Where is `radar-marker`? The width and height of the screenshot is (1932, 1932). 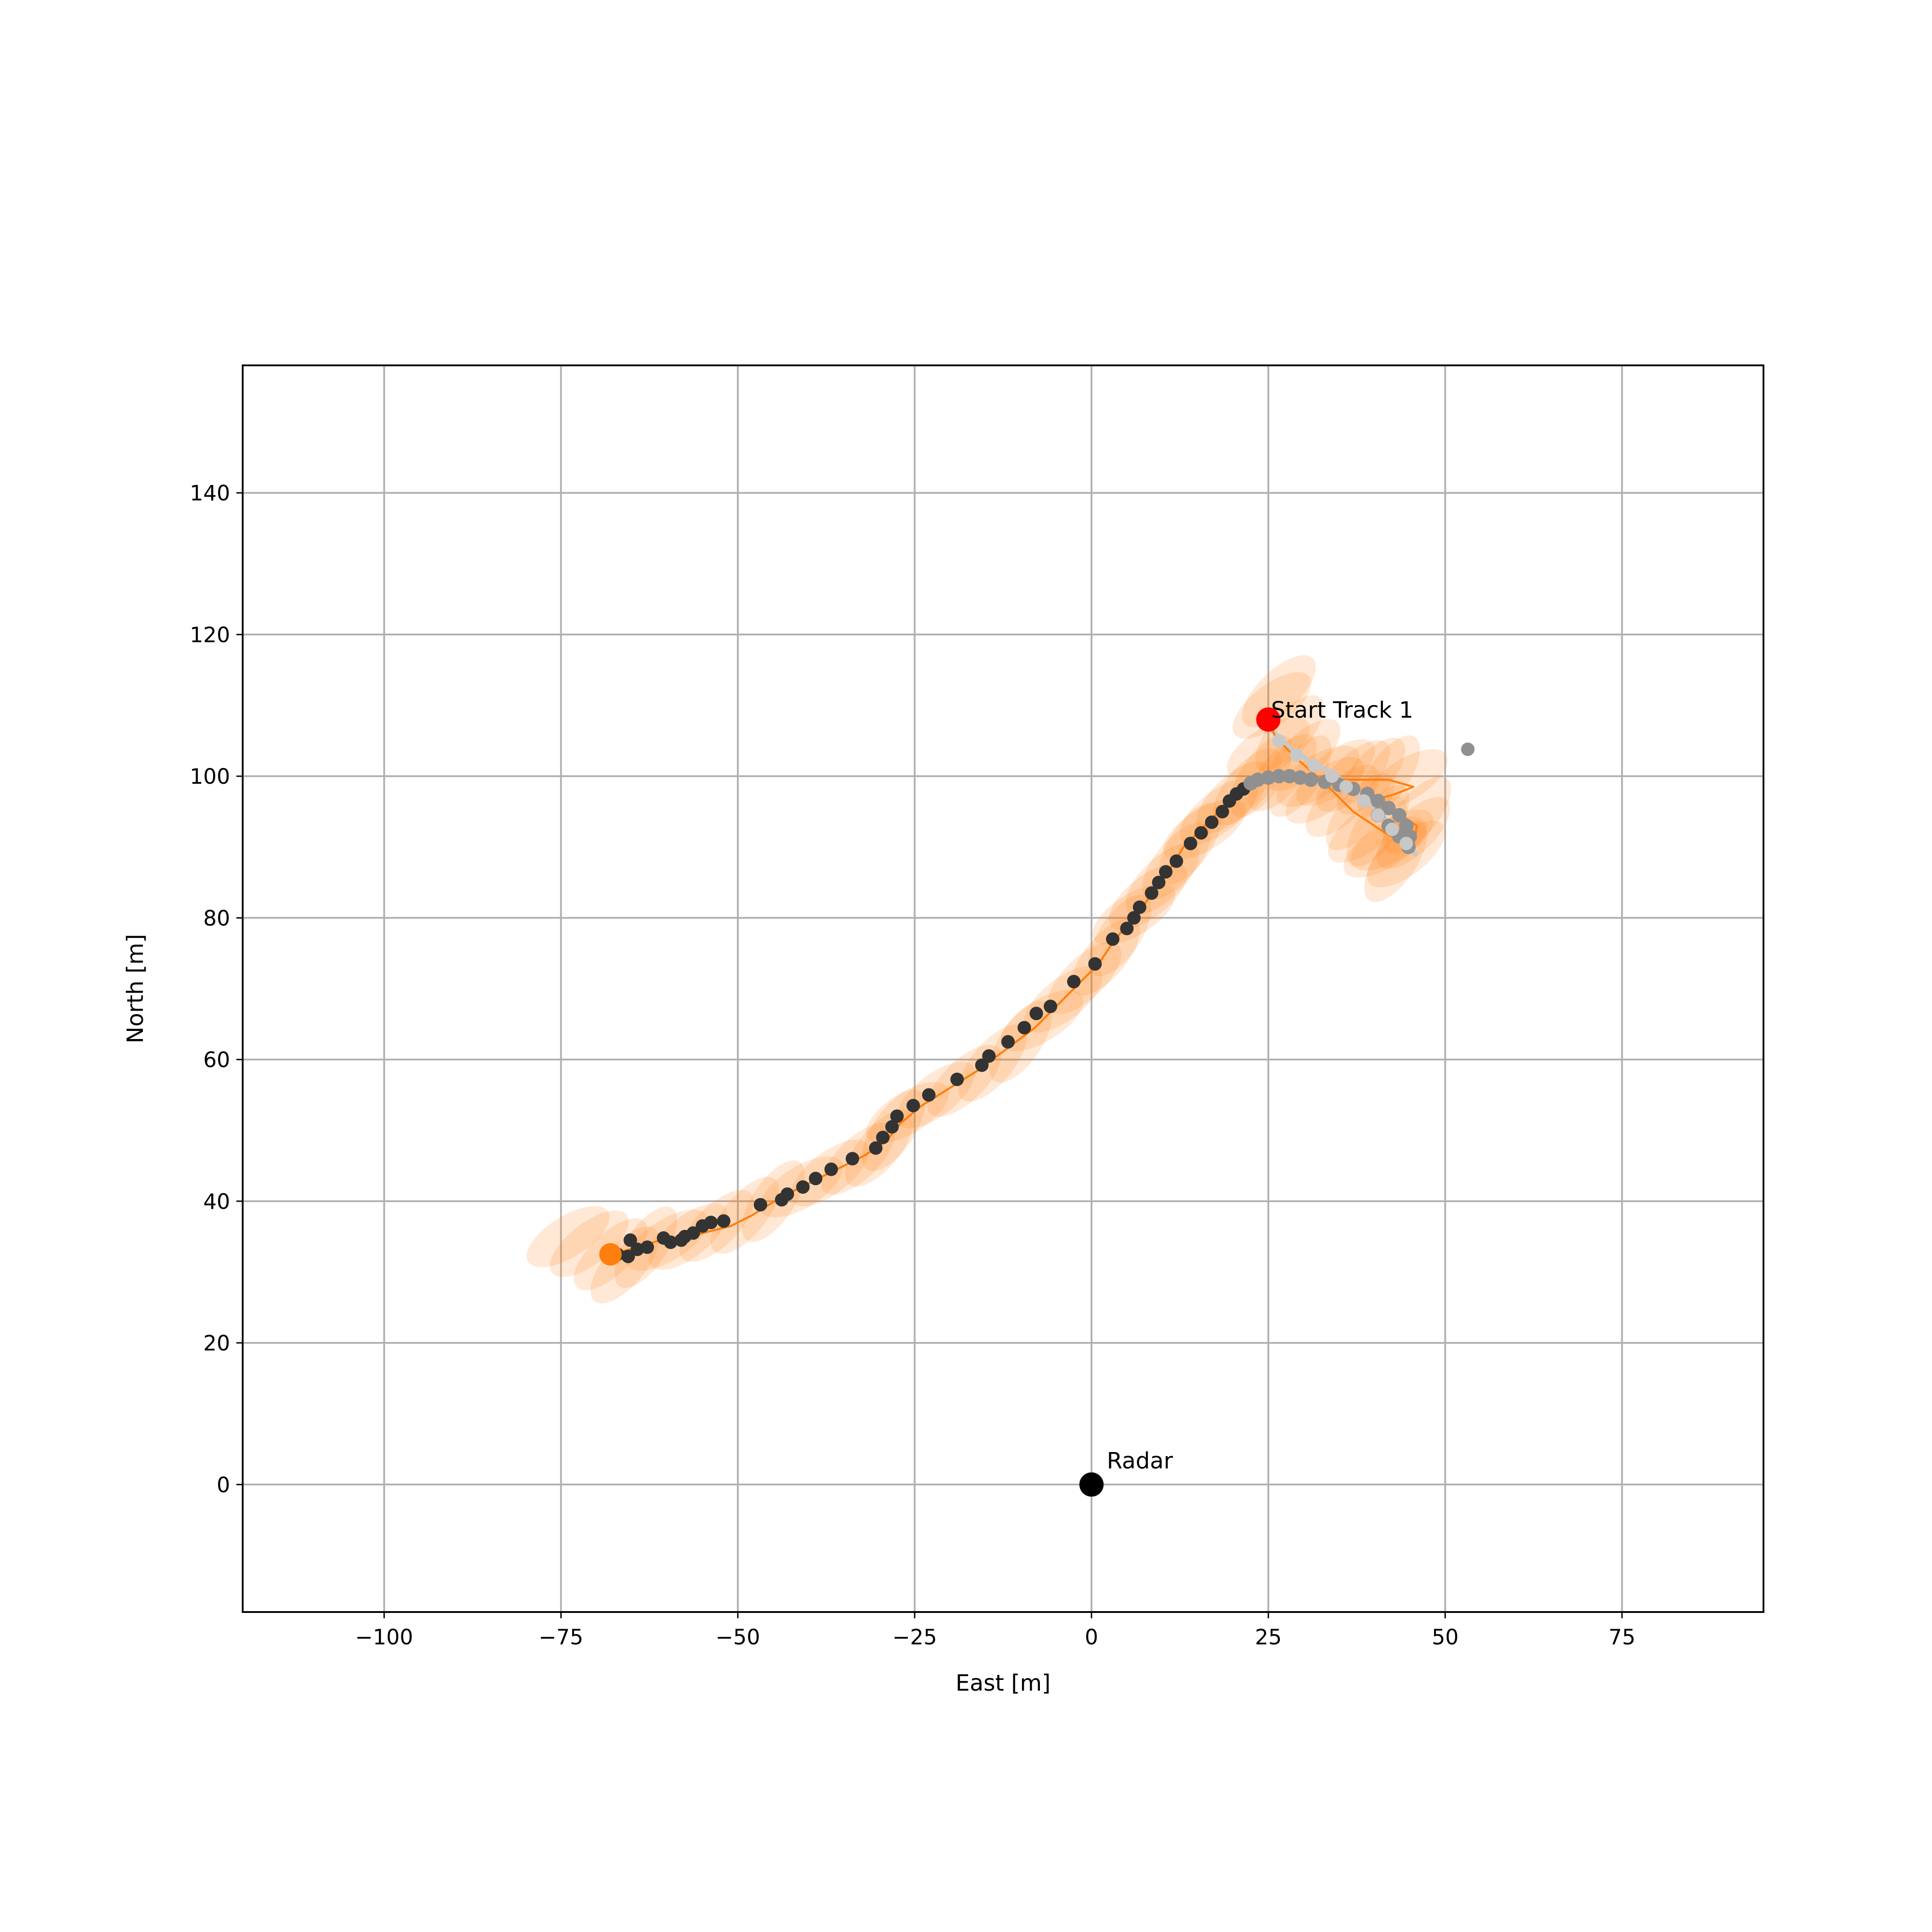 radar-marker is located at coordinates (1091, 1484).